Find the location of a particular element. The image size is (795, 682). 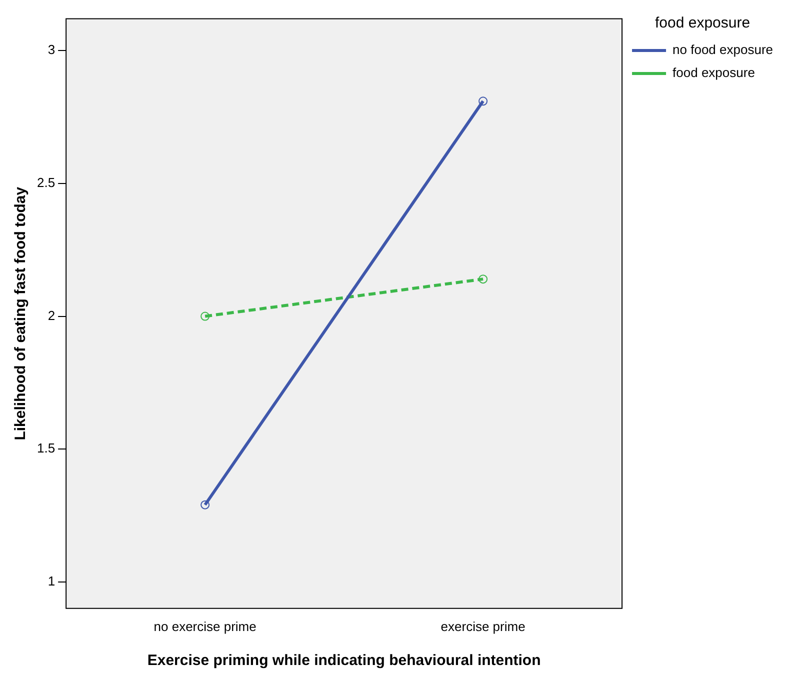

y-tick-label: 1 is located at coordinates (52, 580).